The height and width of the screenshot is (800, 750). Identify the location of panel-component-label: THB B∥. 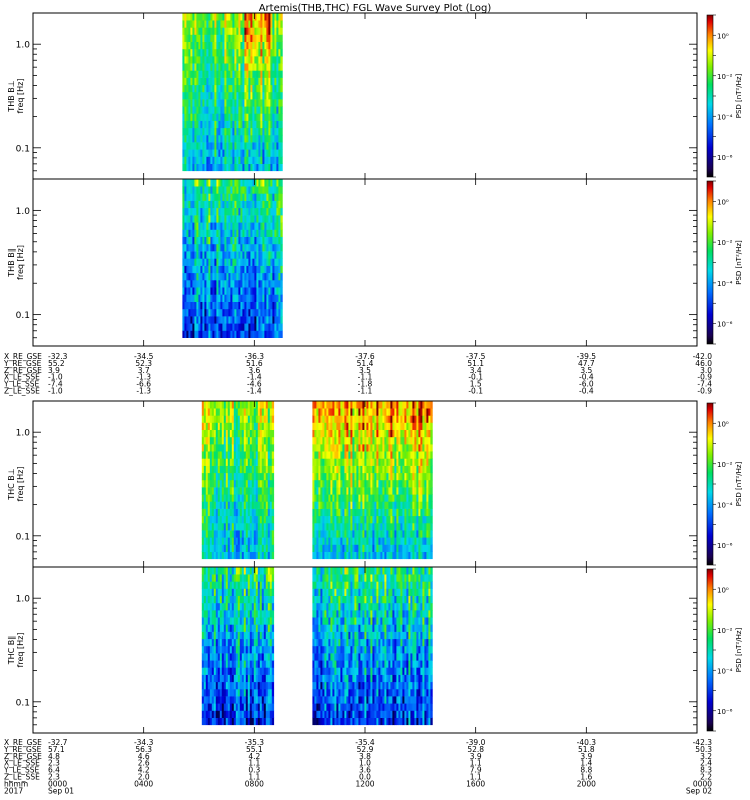
(11, 262).